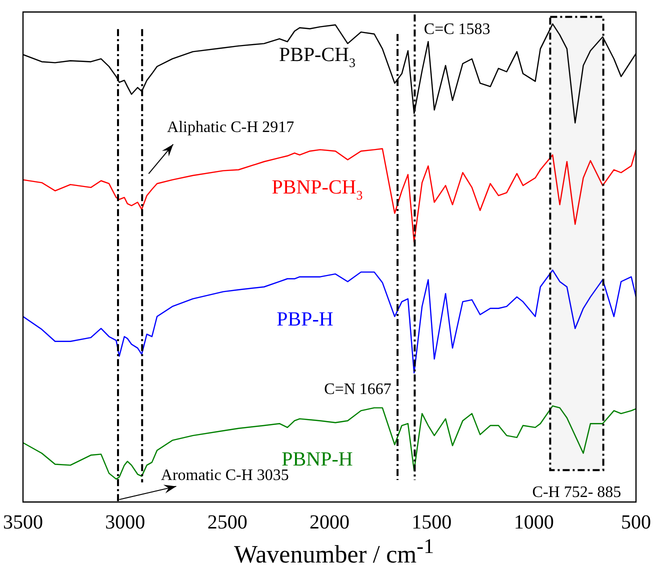  I want to click on x-tick-label: 1000, so click(534, 522).